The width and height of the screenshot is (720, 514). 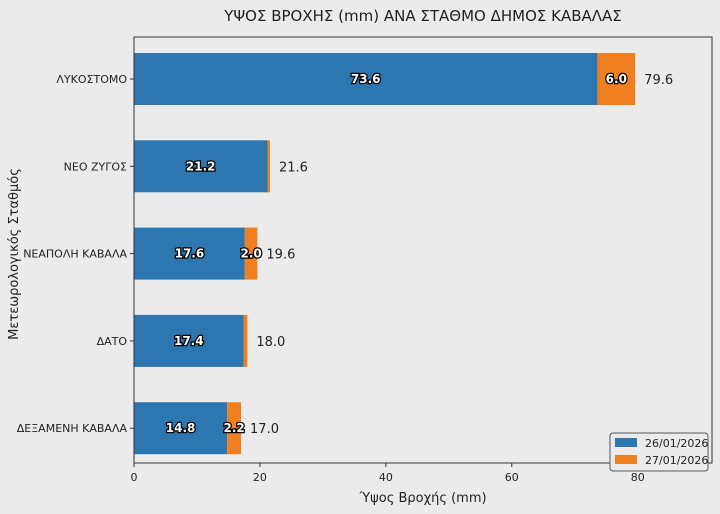 I want to click on segment-label: 17.4, so click(x=189, y=341).